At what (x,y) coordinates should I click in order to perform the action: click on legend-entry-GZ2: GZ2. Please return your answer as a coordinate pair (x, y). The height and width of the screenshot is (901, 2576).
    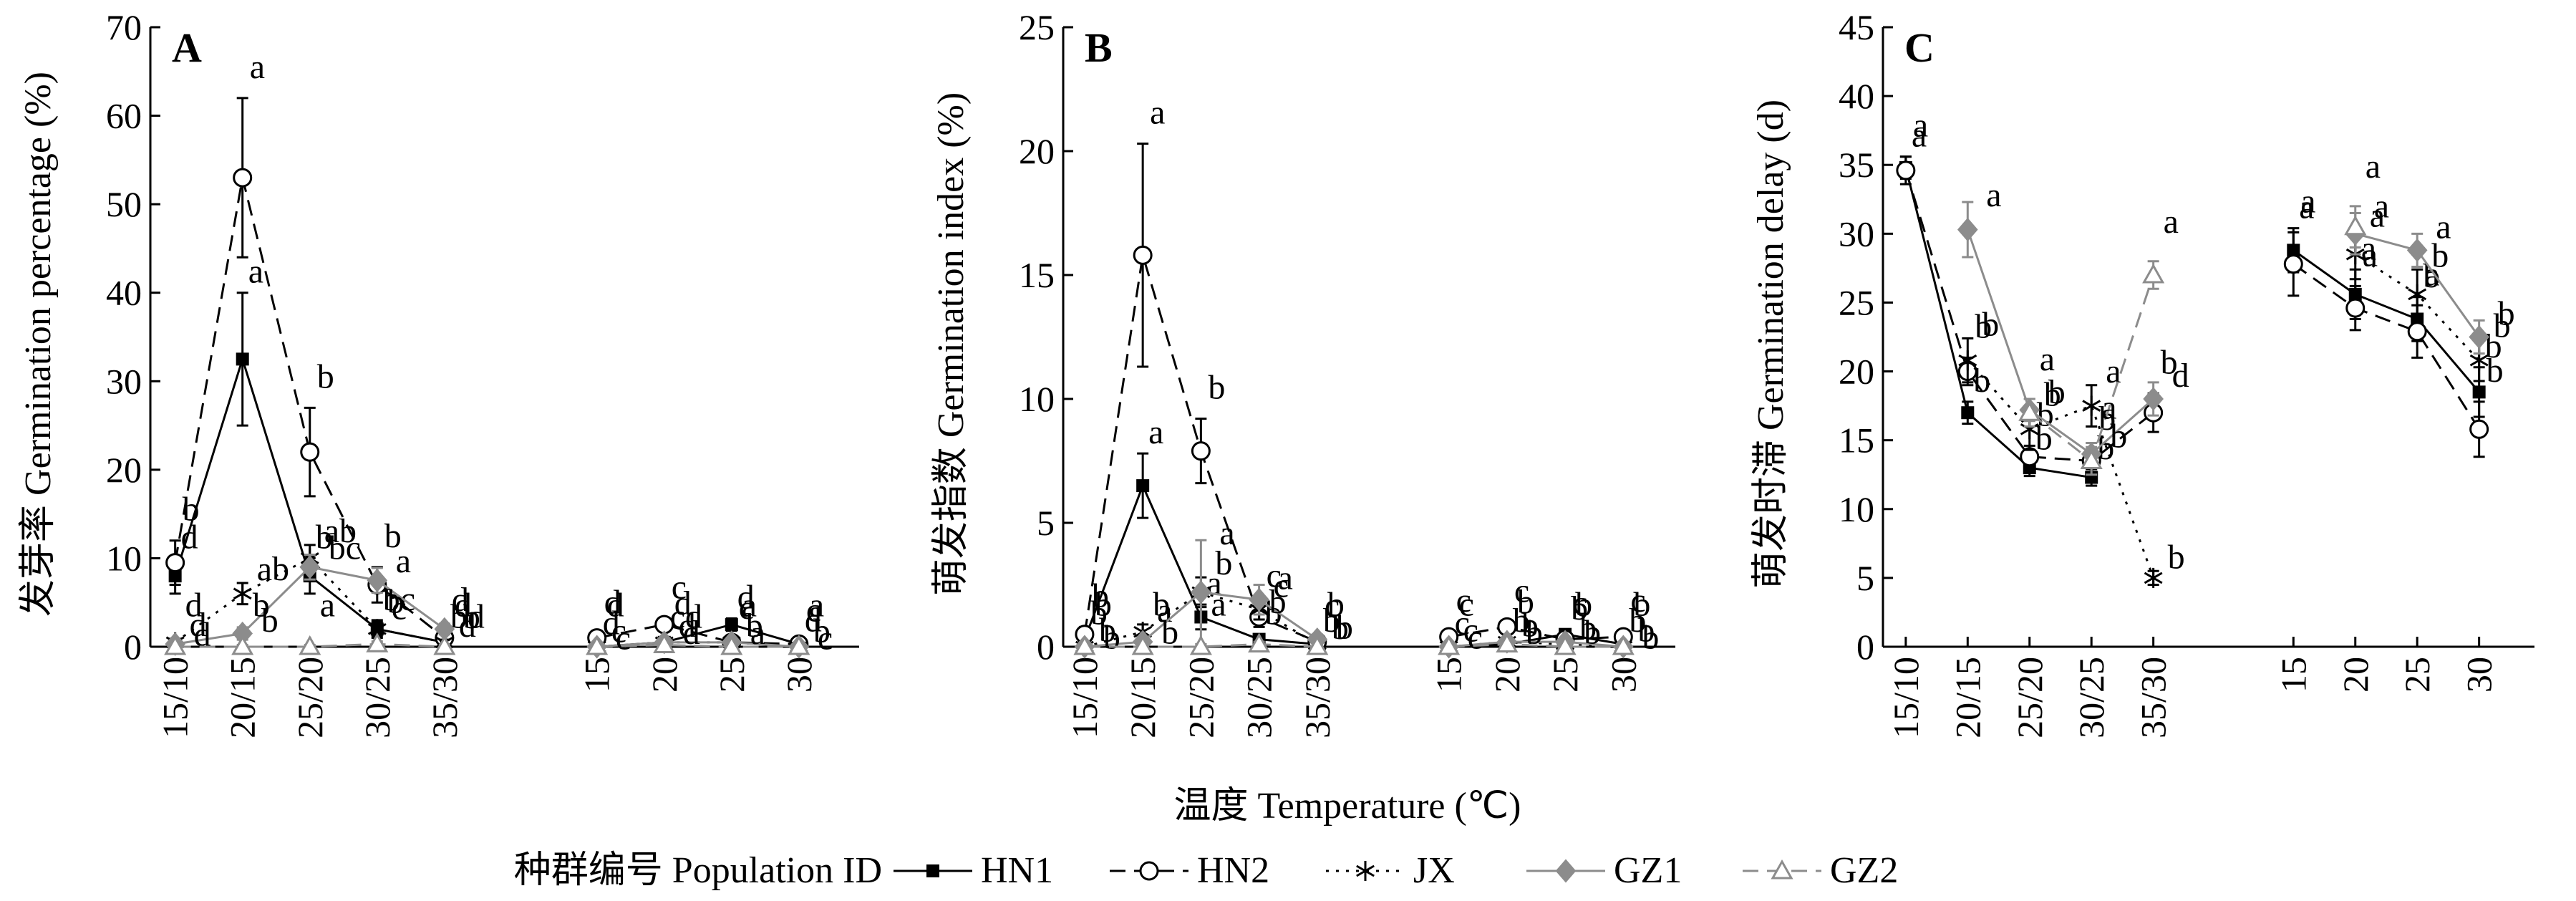
    Looking at the image, I should click on (1821, 870).